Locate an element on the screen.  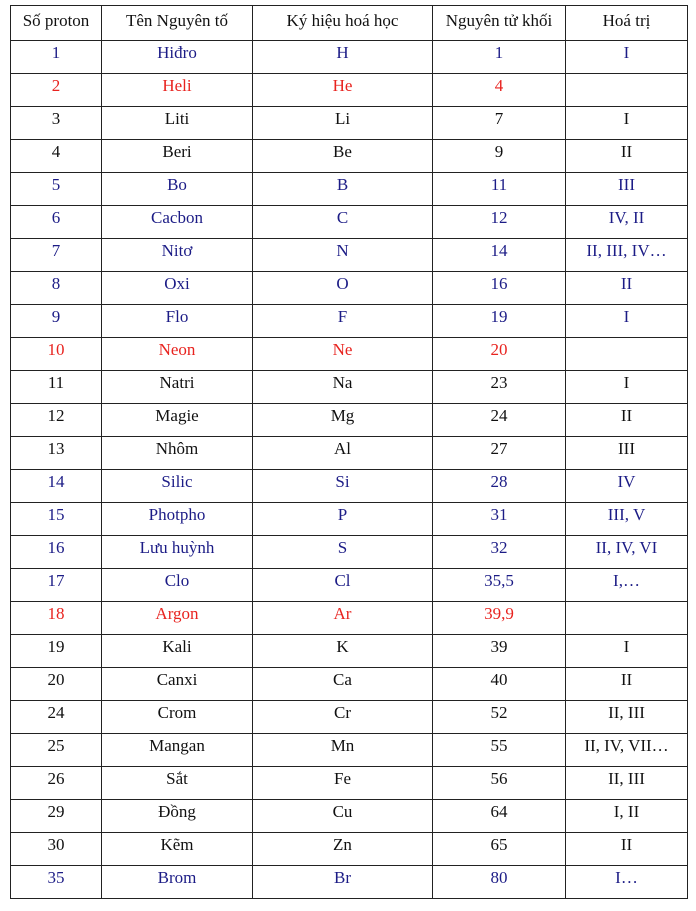
symbol-cell: He is located at coordinates (342, 90).